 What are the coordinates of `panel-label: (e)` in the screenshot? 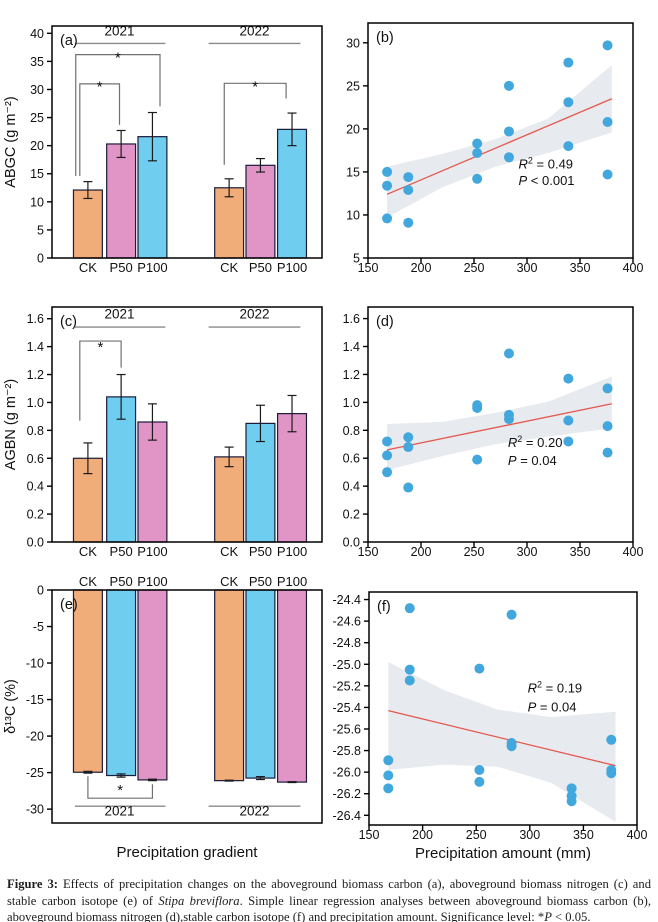 It's located at (69, 605).